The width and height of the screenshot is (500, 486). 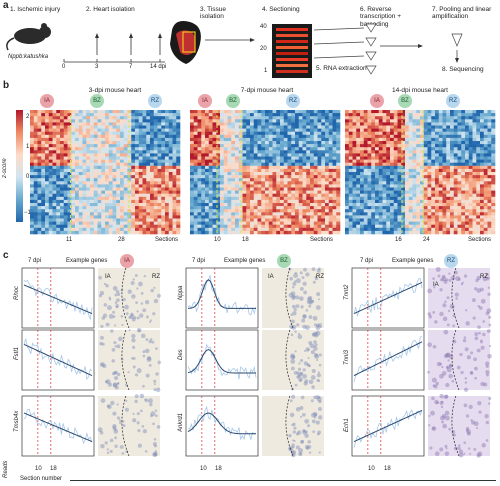 What do you see at coordinates (114, 48) in the screenshot?
I see `timeline-axis` at bounding box center [114, 48].